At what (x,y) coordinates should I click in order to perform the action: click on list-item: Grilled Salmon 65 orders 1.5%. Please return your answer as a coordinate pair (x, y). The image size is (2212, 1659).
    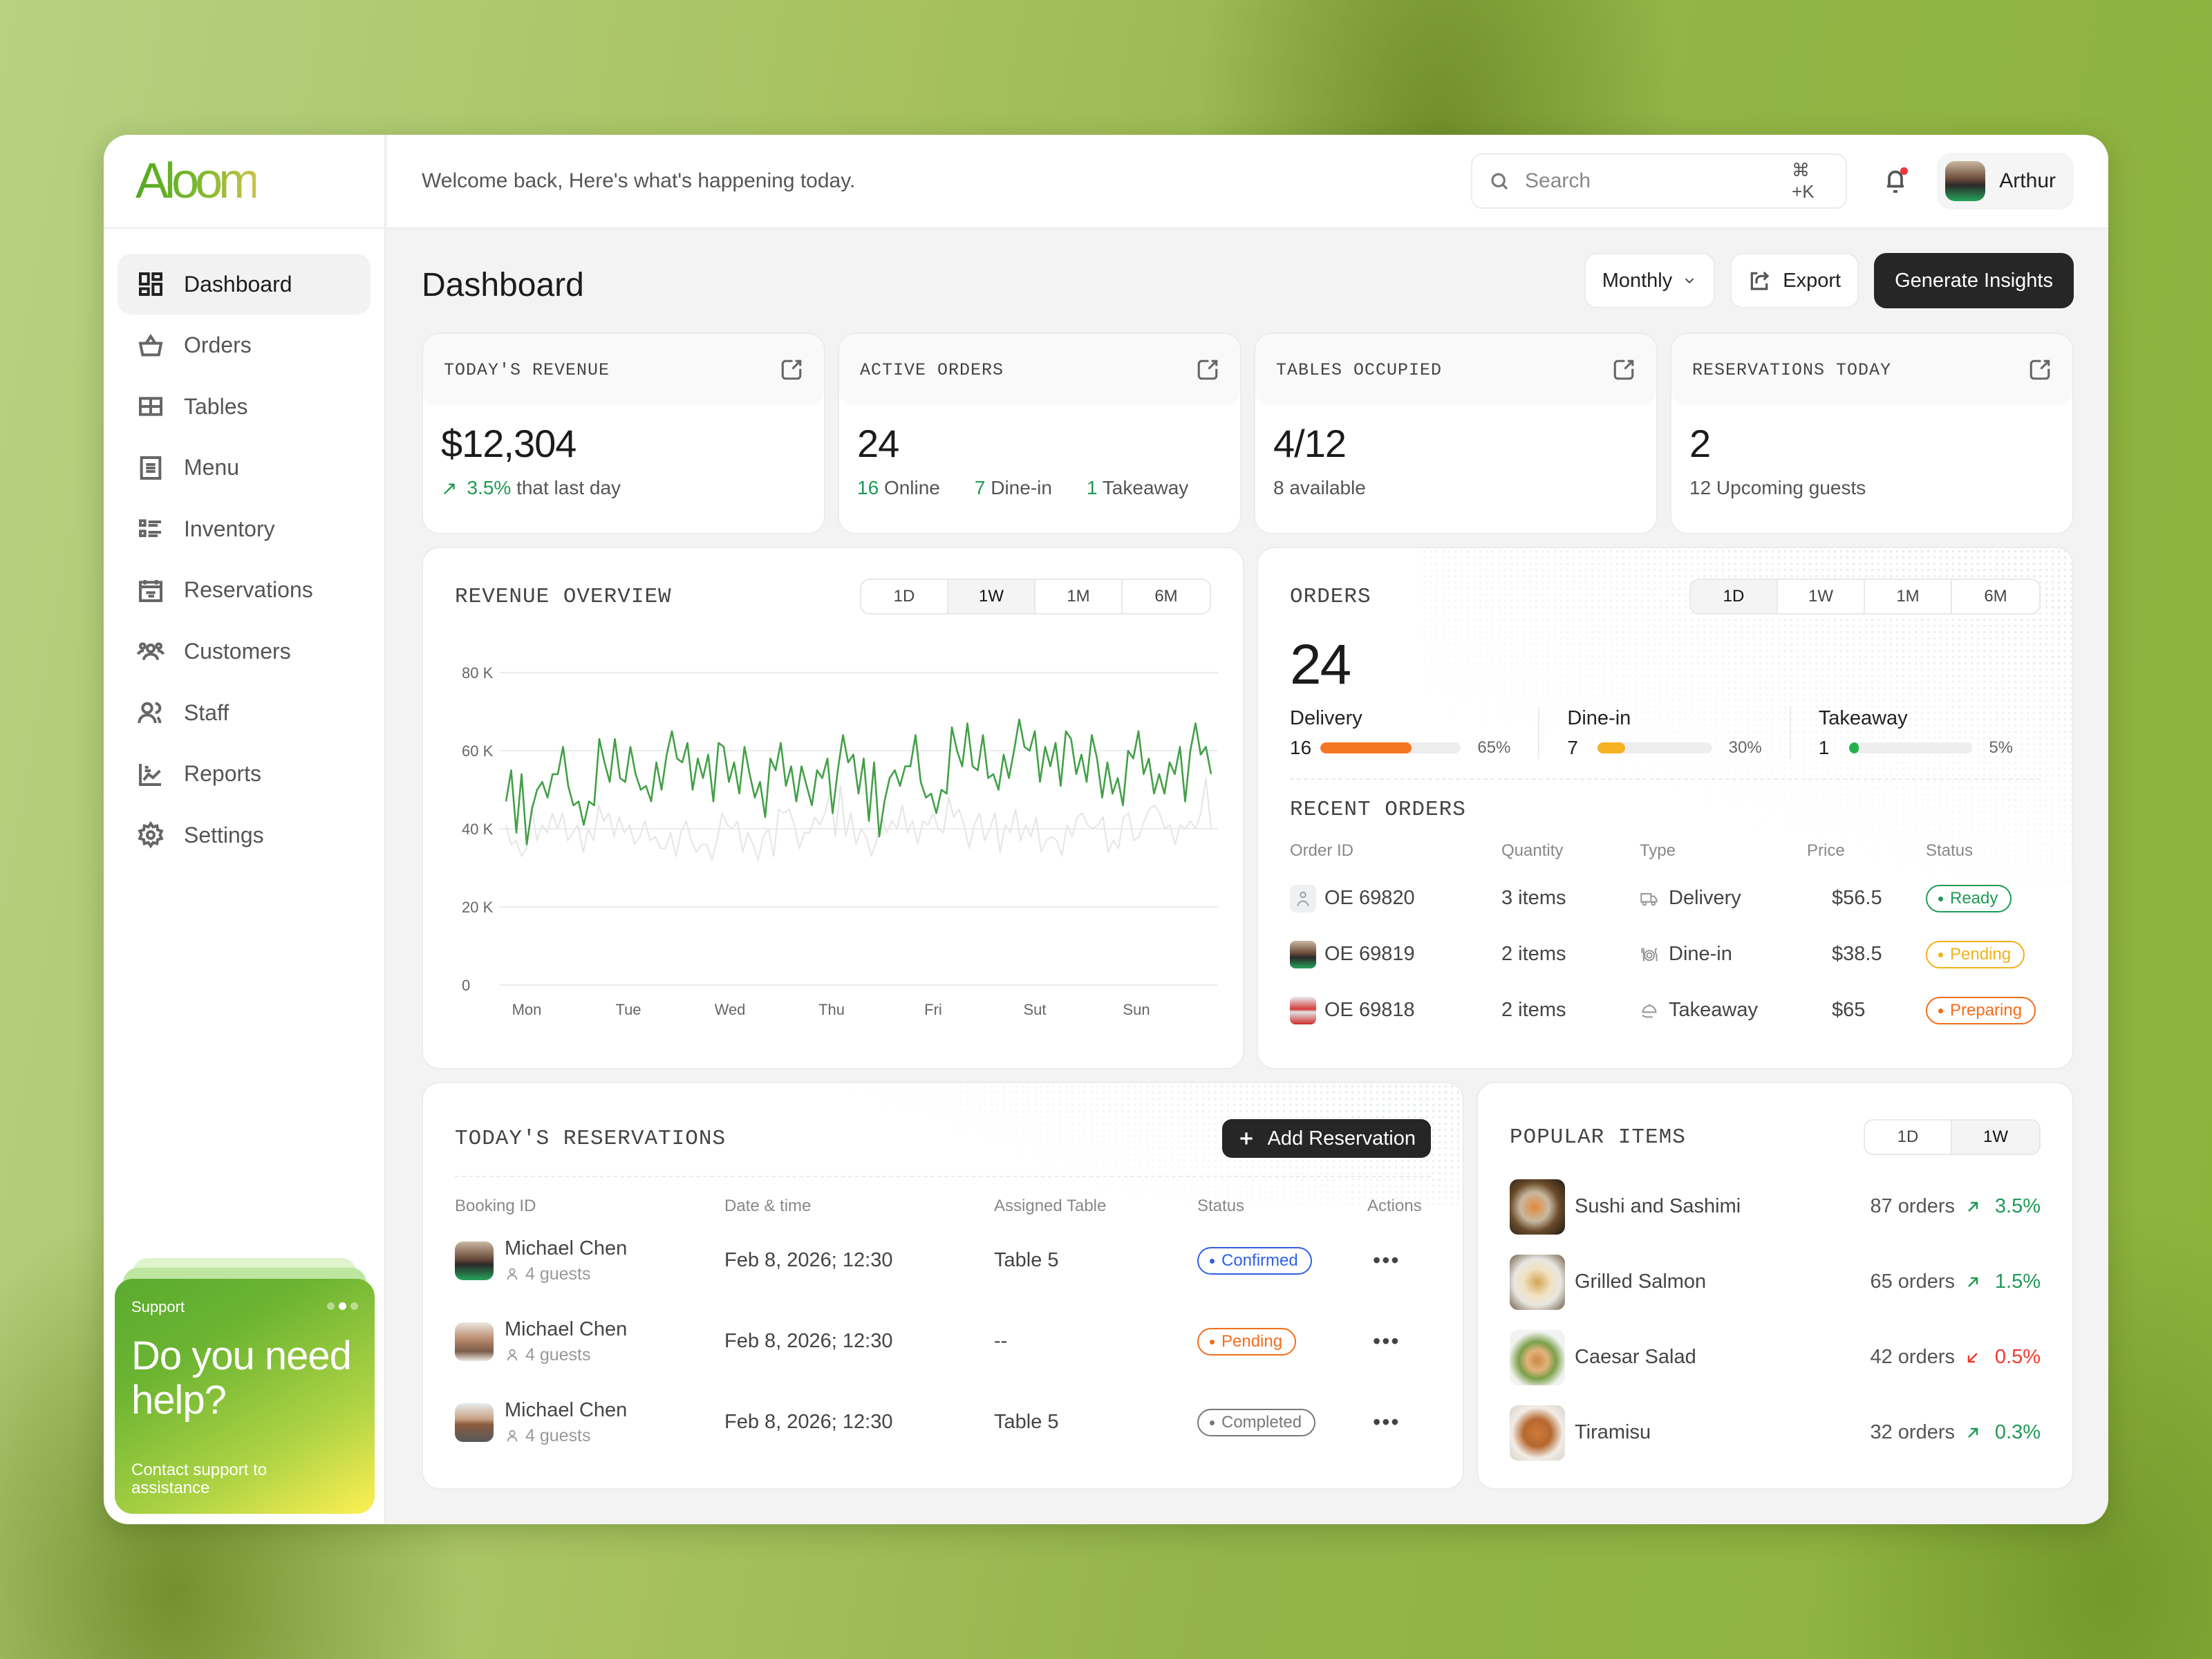
    Looking at the image, I should click on (1775, 1282).